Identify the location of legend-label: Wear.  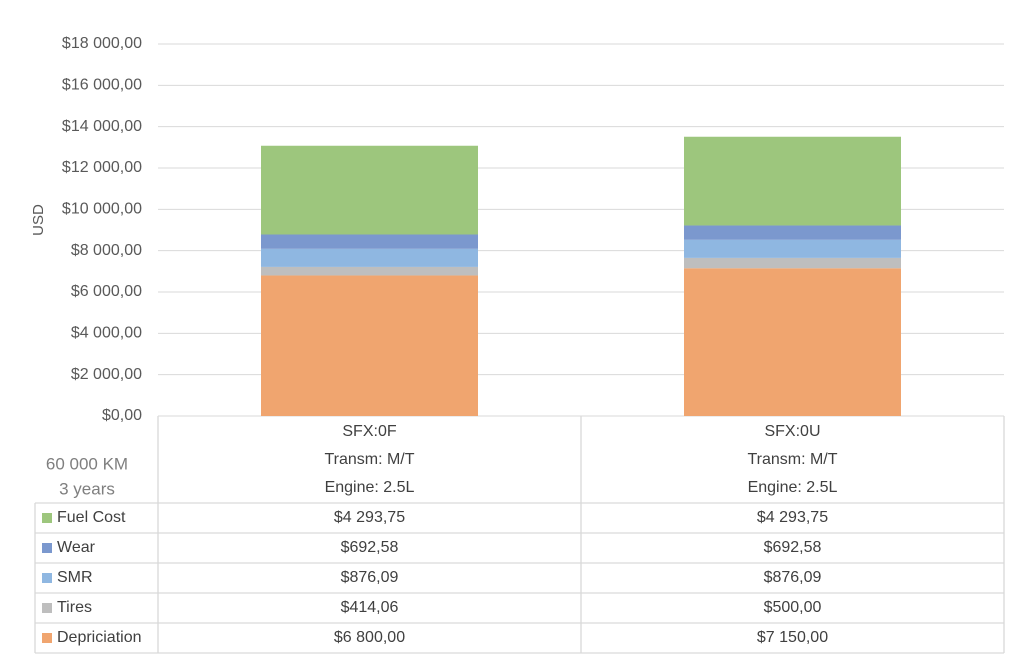
(76, 547).